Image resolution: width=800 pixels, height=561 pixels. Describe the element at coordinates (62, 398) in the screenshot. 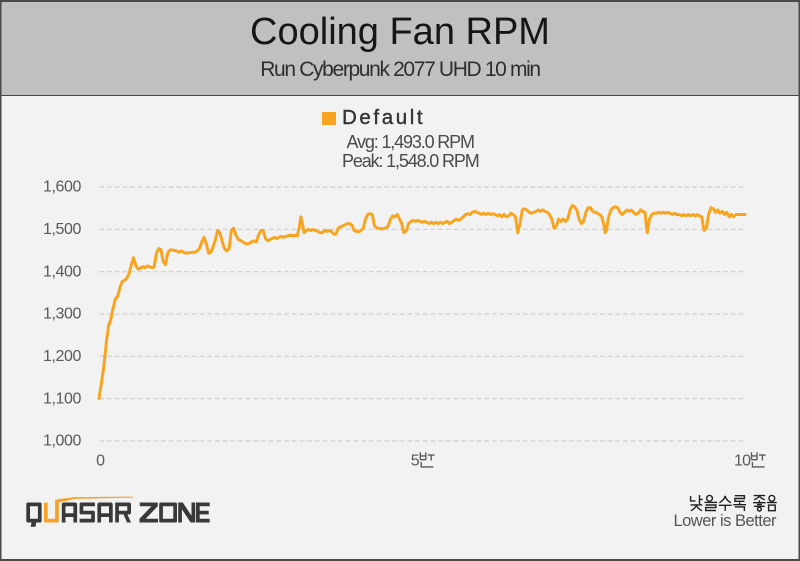

I see `svg-text: 1,100` at that location.